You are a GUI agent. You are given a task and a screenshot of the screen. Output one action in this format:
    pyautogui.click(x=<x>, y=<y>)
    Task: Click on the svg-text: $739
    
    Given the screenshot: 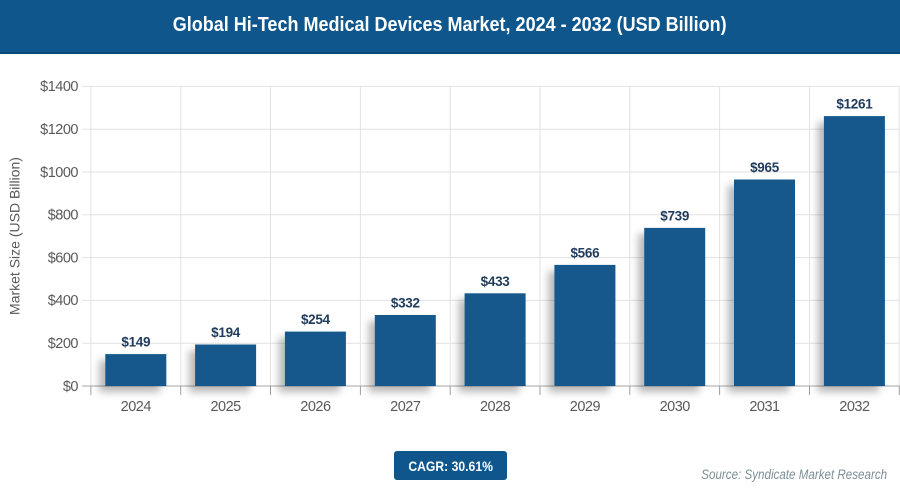 What is the action you would take?
    pyautogui.click(x=674, y=216)
    